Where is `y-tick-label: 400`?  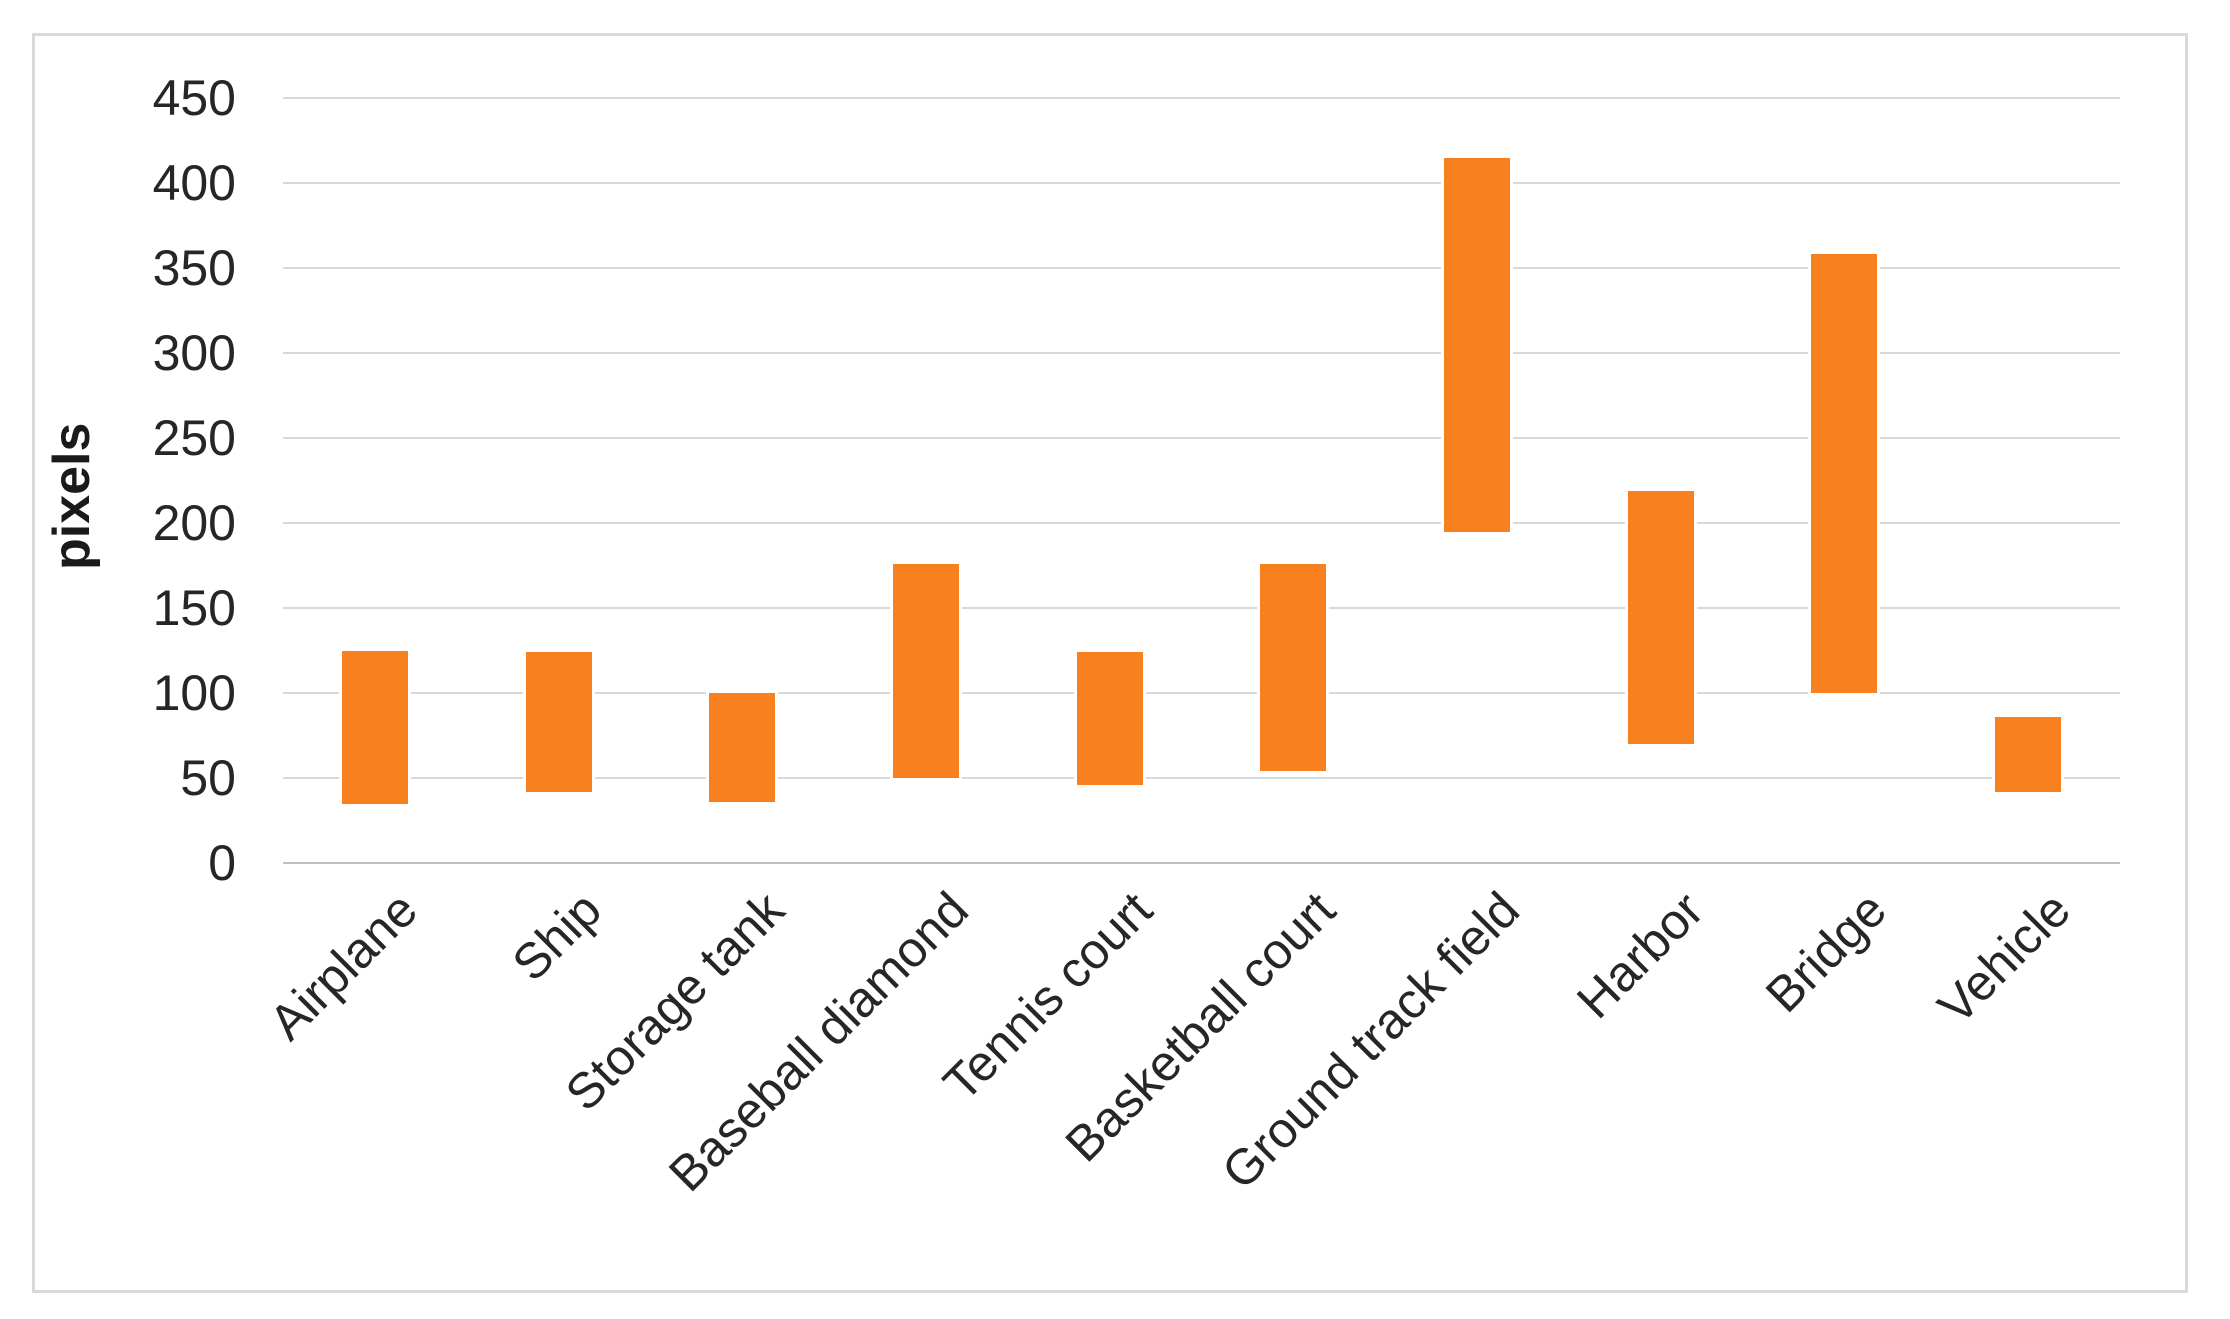 y-tick-label: 400 is located at coordinates (194, 183).